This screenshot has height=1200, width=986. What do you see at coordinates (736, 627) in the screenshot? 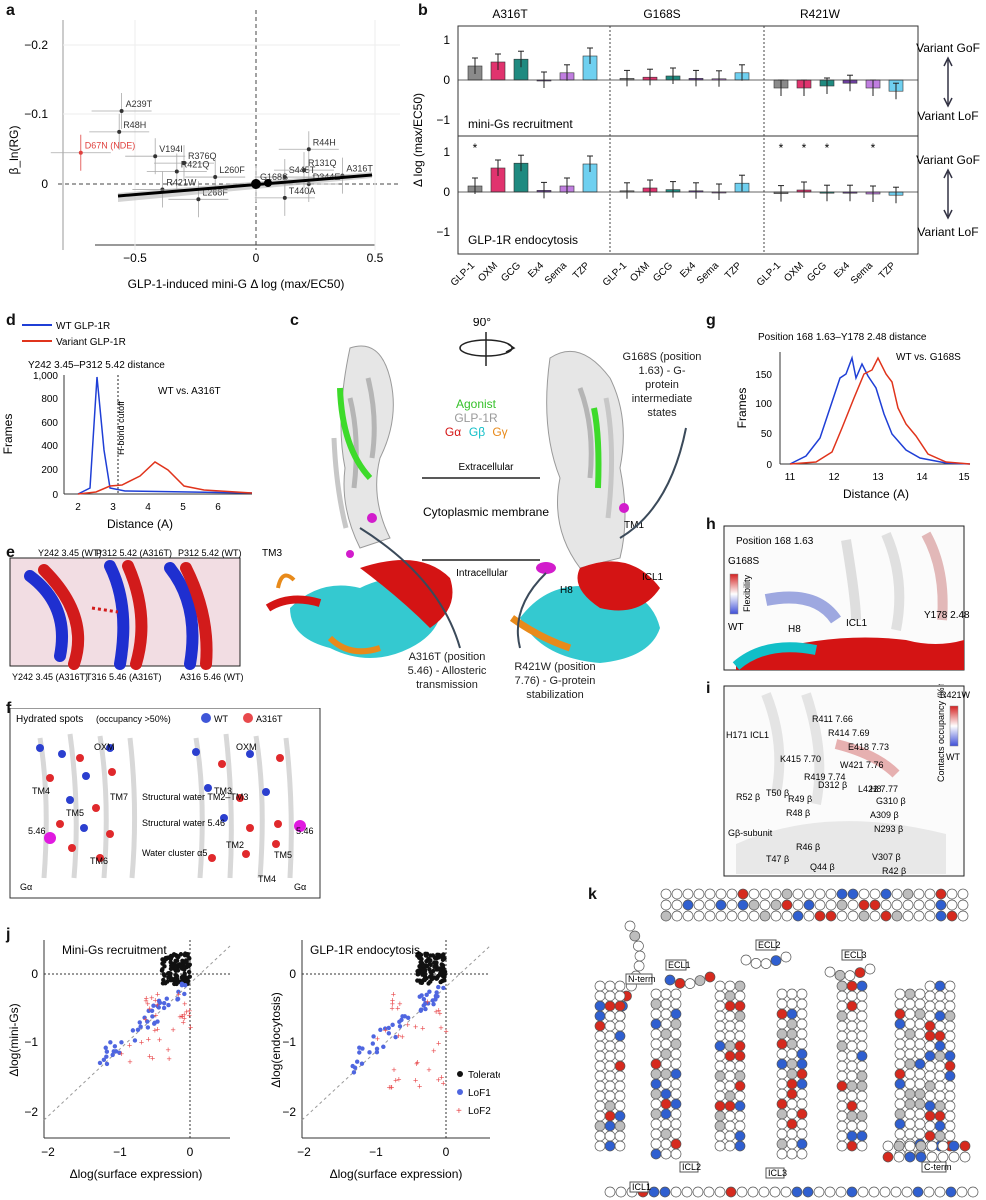
I see `h-wt: WT` at bounding box center [736, 627].